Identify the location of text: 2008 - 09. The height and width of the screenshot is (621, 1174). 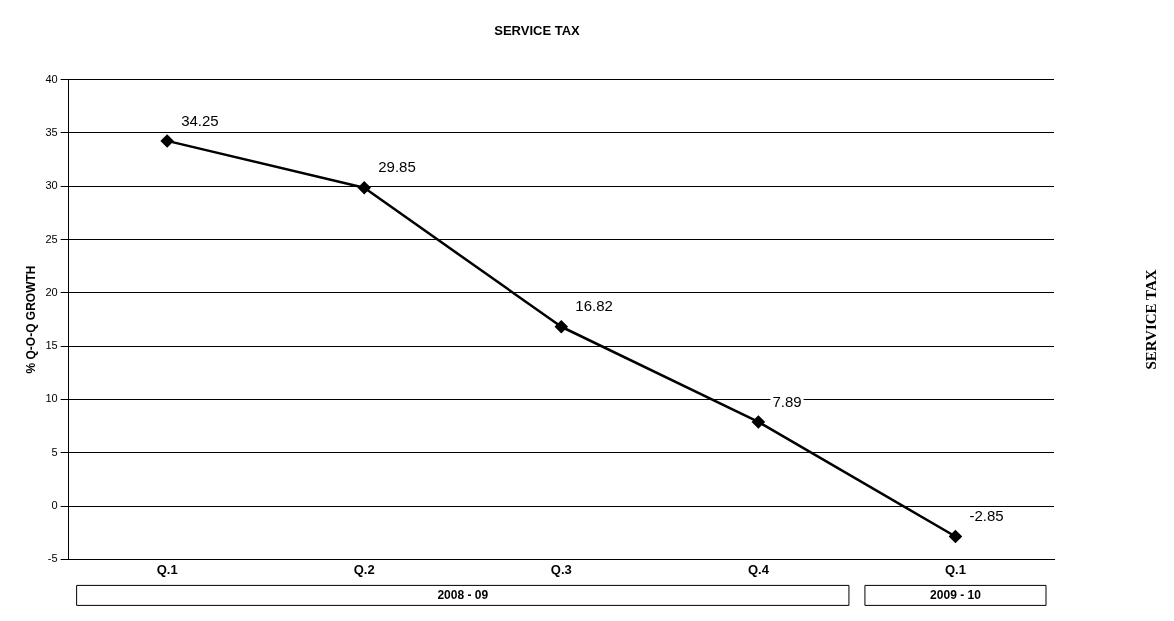
(463, 594).